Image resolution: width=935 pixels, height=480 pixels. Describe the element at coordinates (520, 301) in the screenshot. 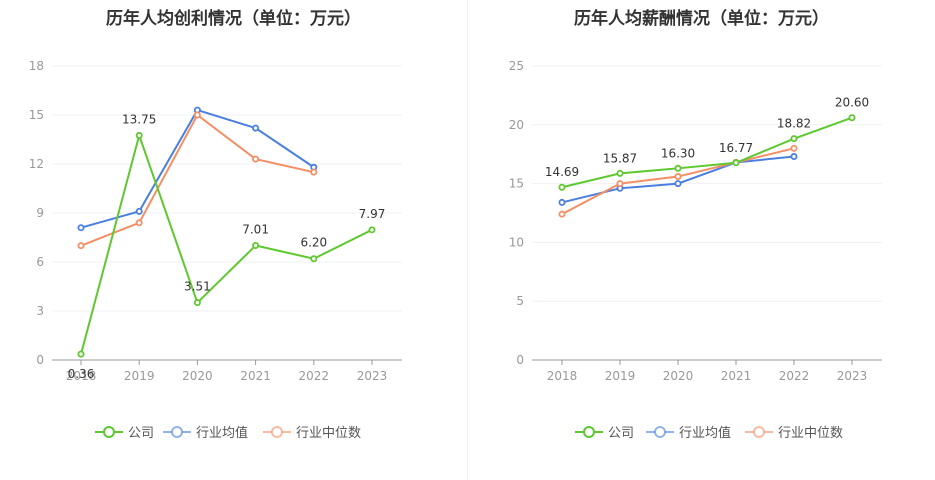

I see `y-tick-label: 5` at that location.